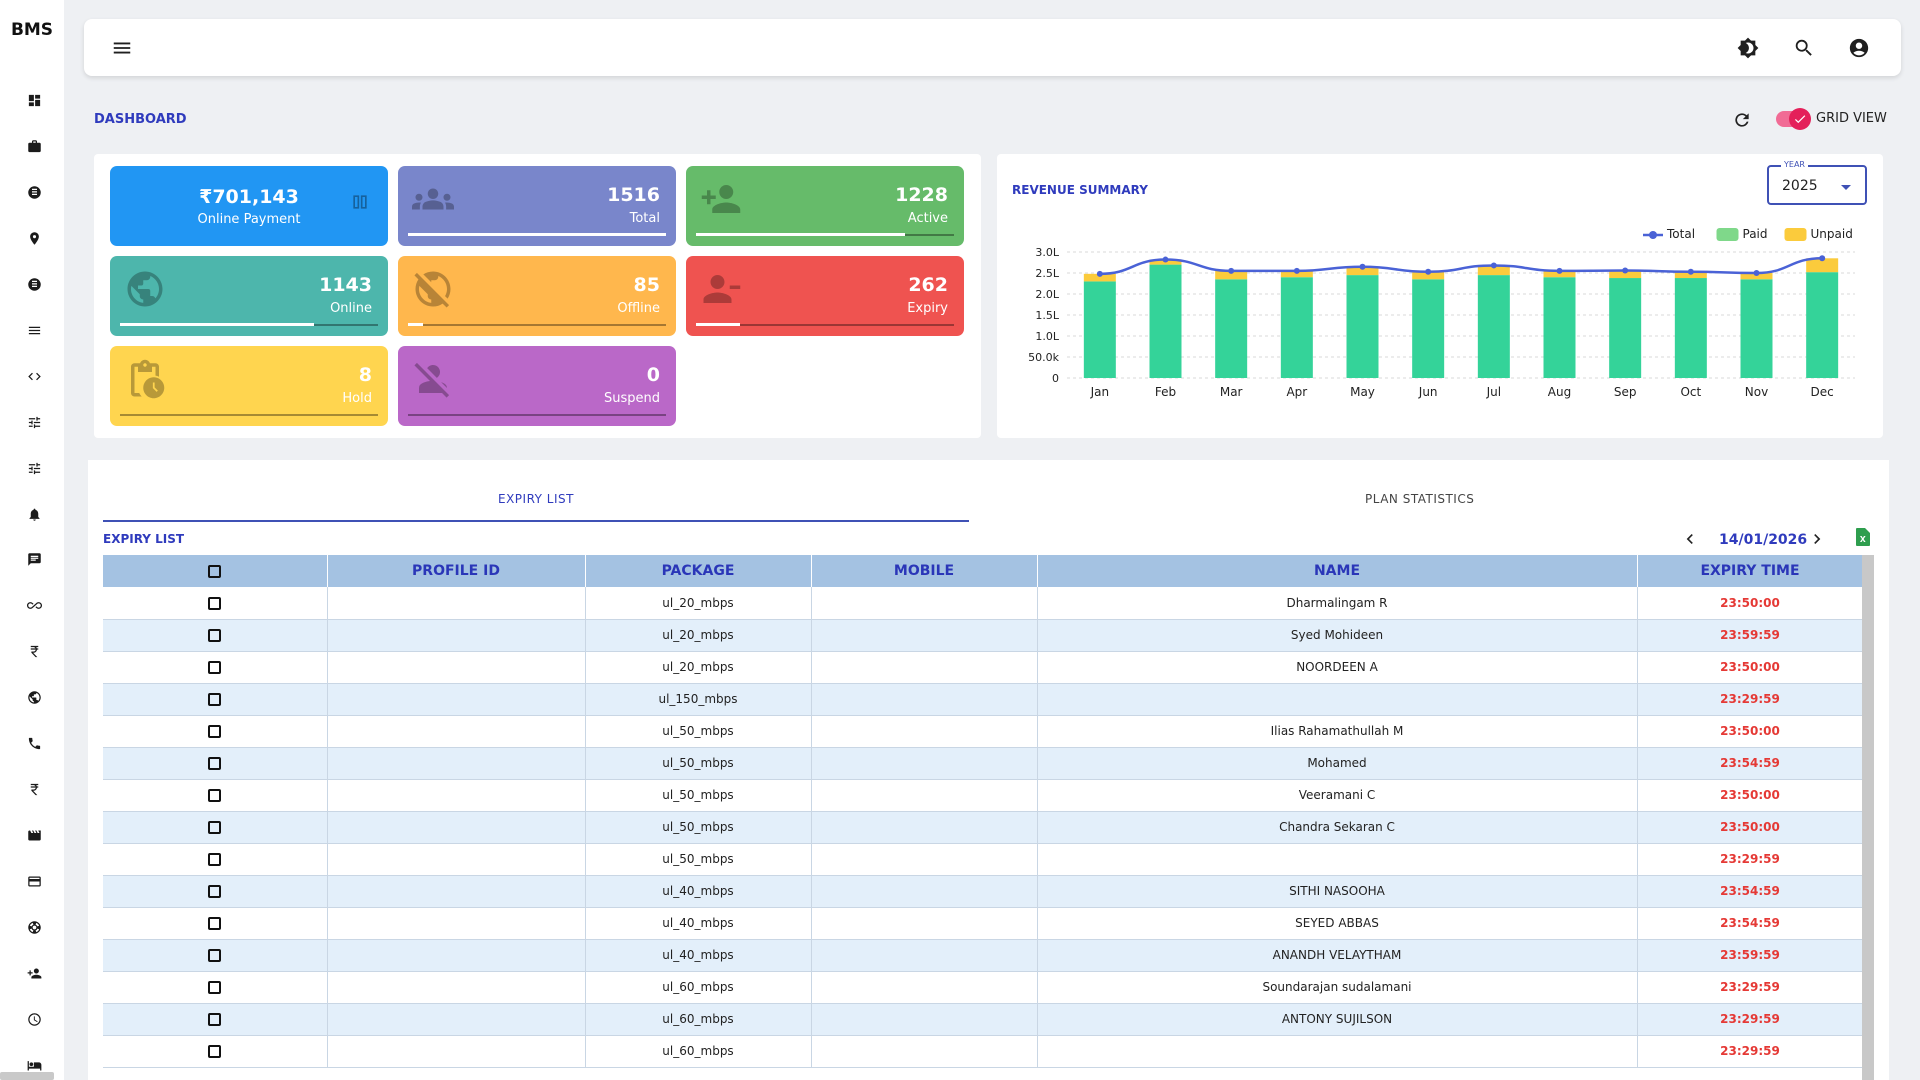 The image size is (1920, 1080). I want to click on table-row: ul_50_mbps 23:29:59, so click(983, 859).